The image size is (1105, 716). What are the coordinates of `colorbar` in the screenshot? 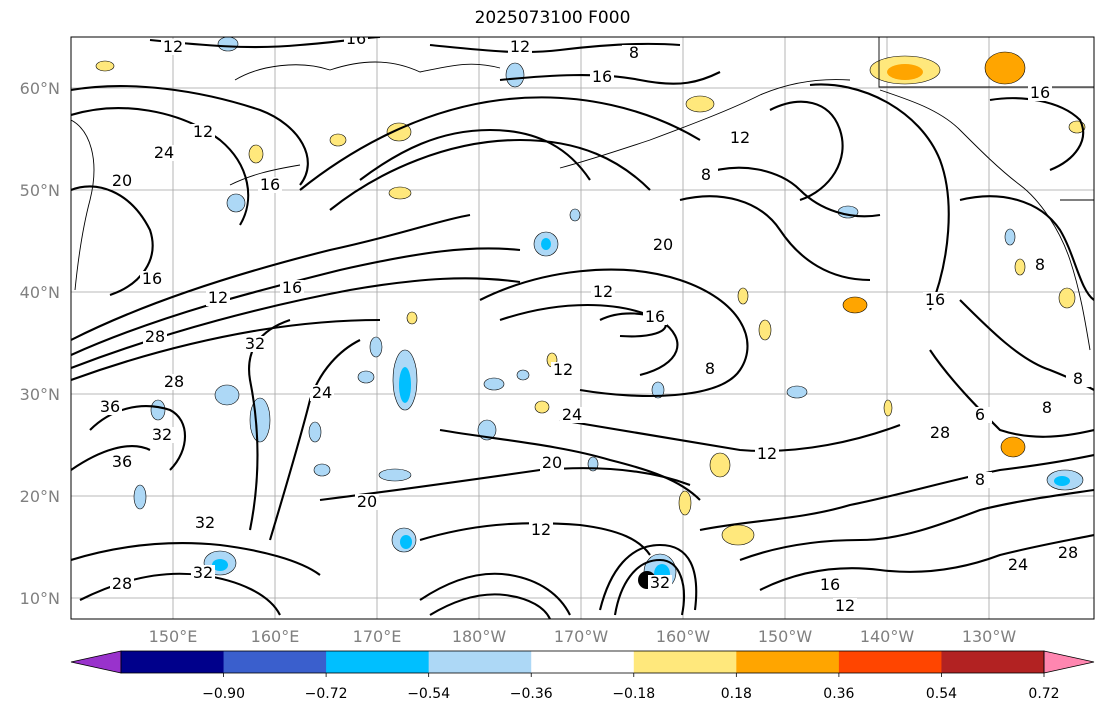 It's located at (582, 662).